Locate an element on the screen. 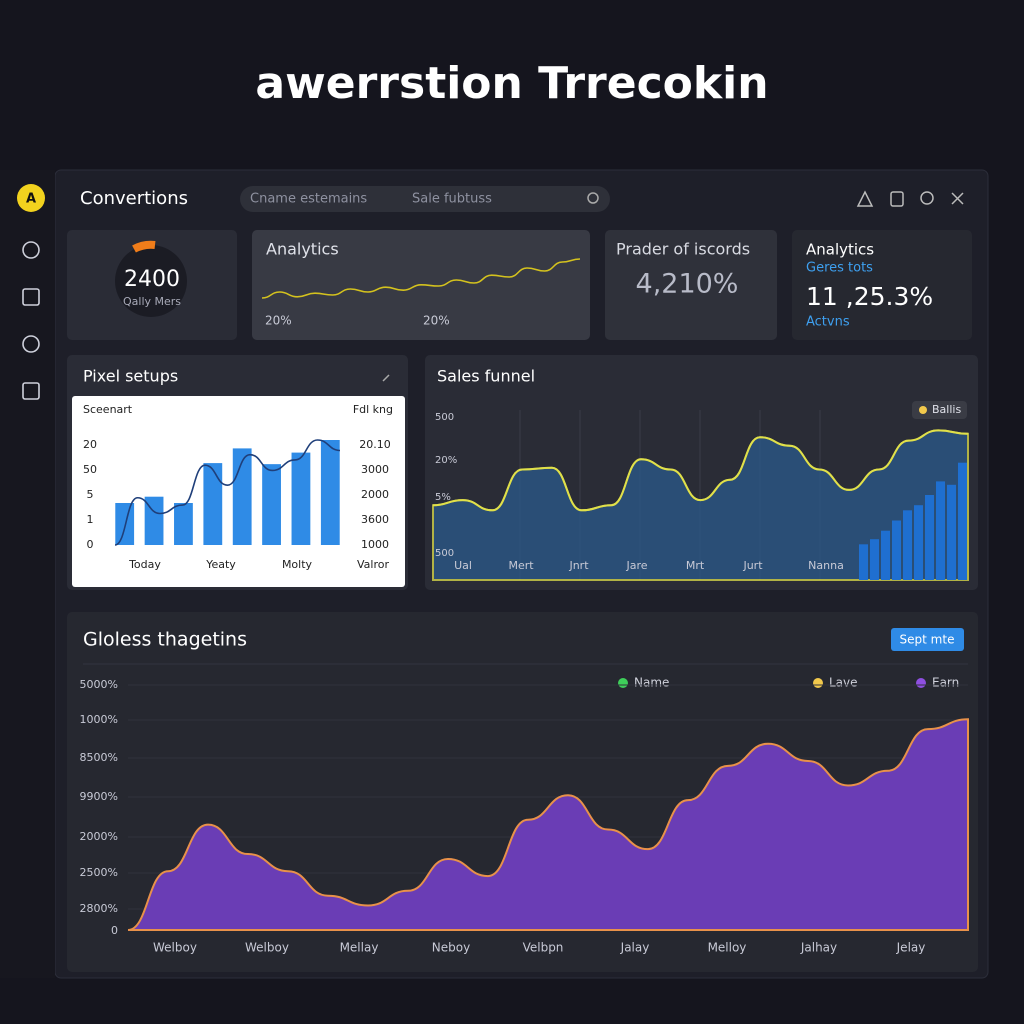 The image size is (1024, 1024). search-bar is located at coordinates (425, 199).